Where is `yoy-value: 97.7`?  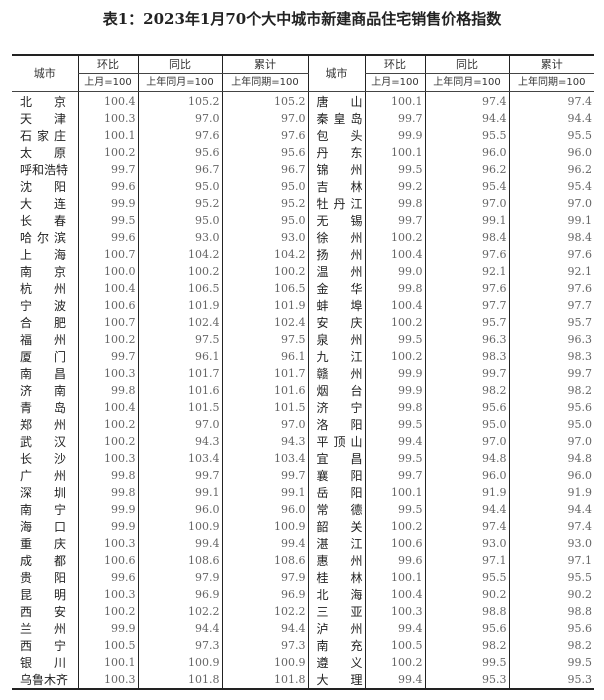
yoy-value: 97.7 is located at coordinates (466, 305).